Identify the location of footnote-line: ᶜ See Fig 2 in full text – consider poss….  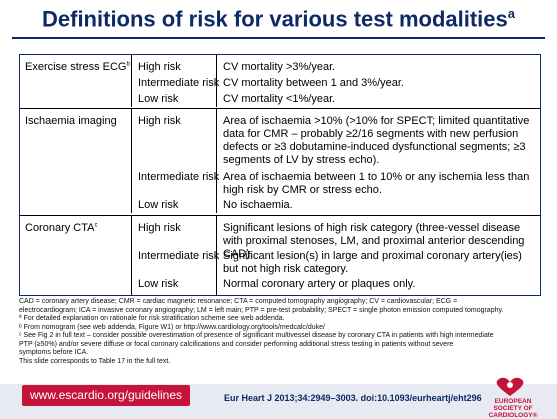
(256, 335).